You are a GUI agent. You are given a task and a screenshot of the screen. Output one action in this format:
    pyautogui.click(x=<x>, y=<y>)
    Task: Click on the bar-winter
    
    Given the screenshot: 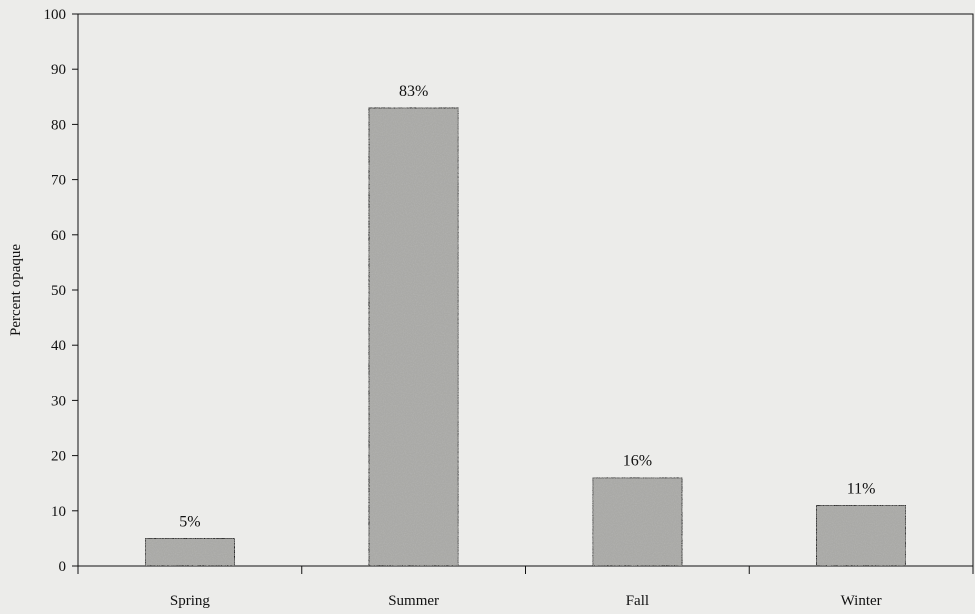 What is the action you would take?
    pyautogui.click(x=861, y=535)
    